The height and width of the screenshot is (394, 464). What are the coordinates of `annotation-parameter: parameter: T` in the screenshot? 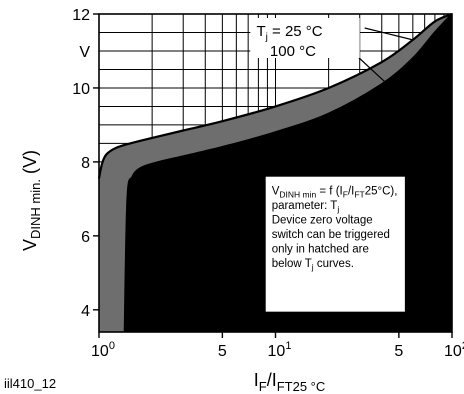 It's located at (305, 206).